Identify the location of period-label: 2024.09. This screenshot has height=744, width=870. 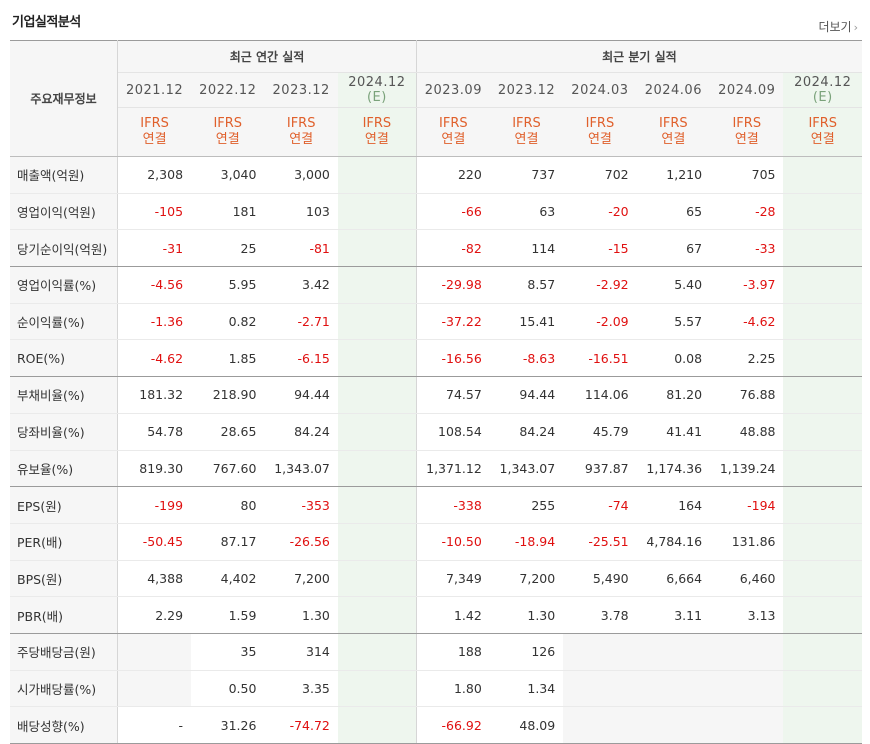
(747, 90).